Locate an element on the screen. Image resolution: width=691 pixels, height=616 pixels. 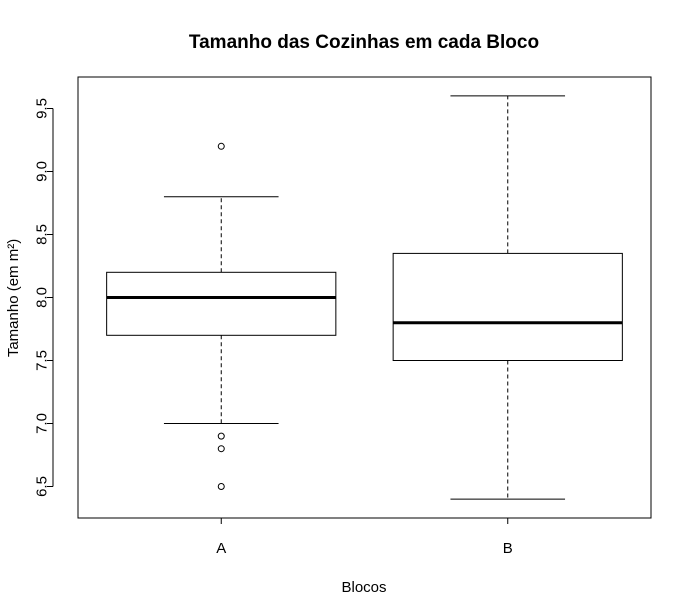
y-tick-label: 8.0 is located at coordinates (41, 297).